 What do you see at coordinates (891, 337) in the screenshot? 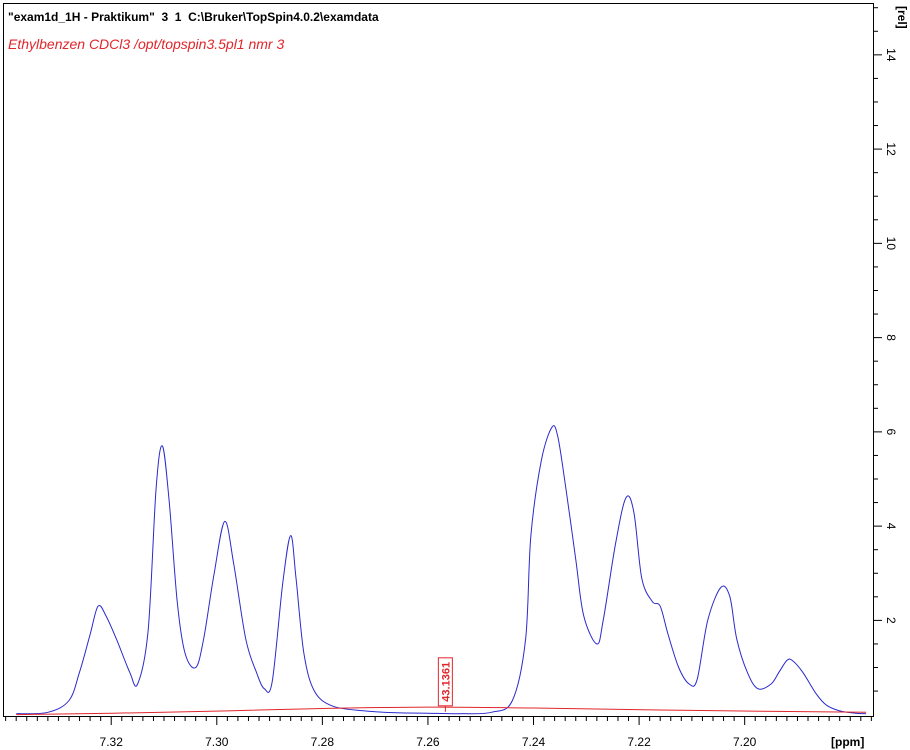
I see `y-tick-label: 8` at bounding box center [891, 337].